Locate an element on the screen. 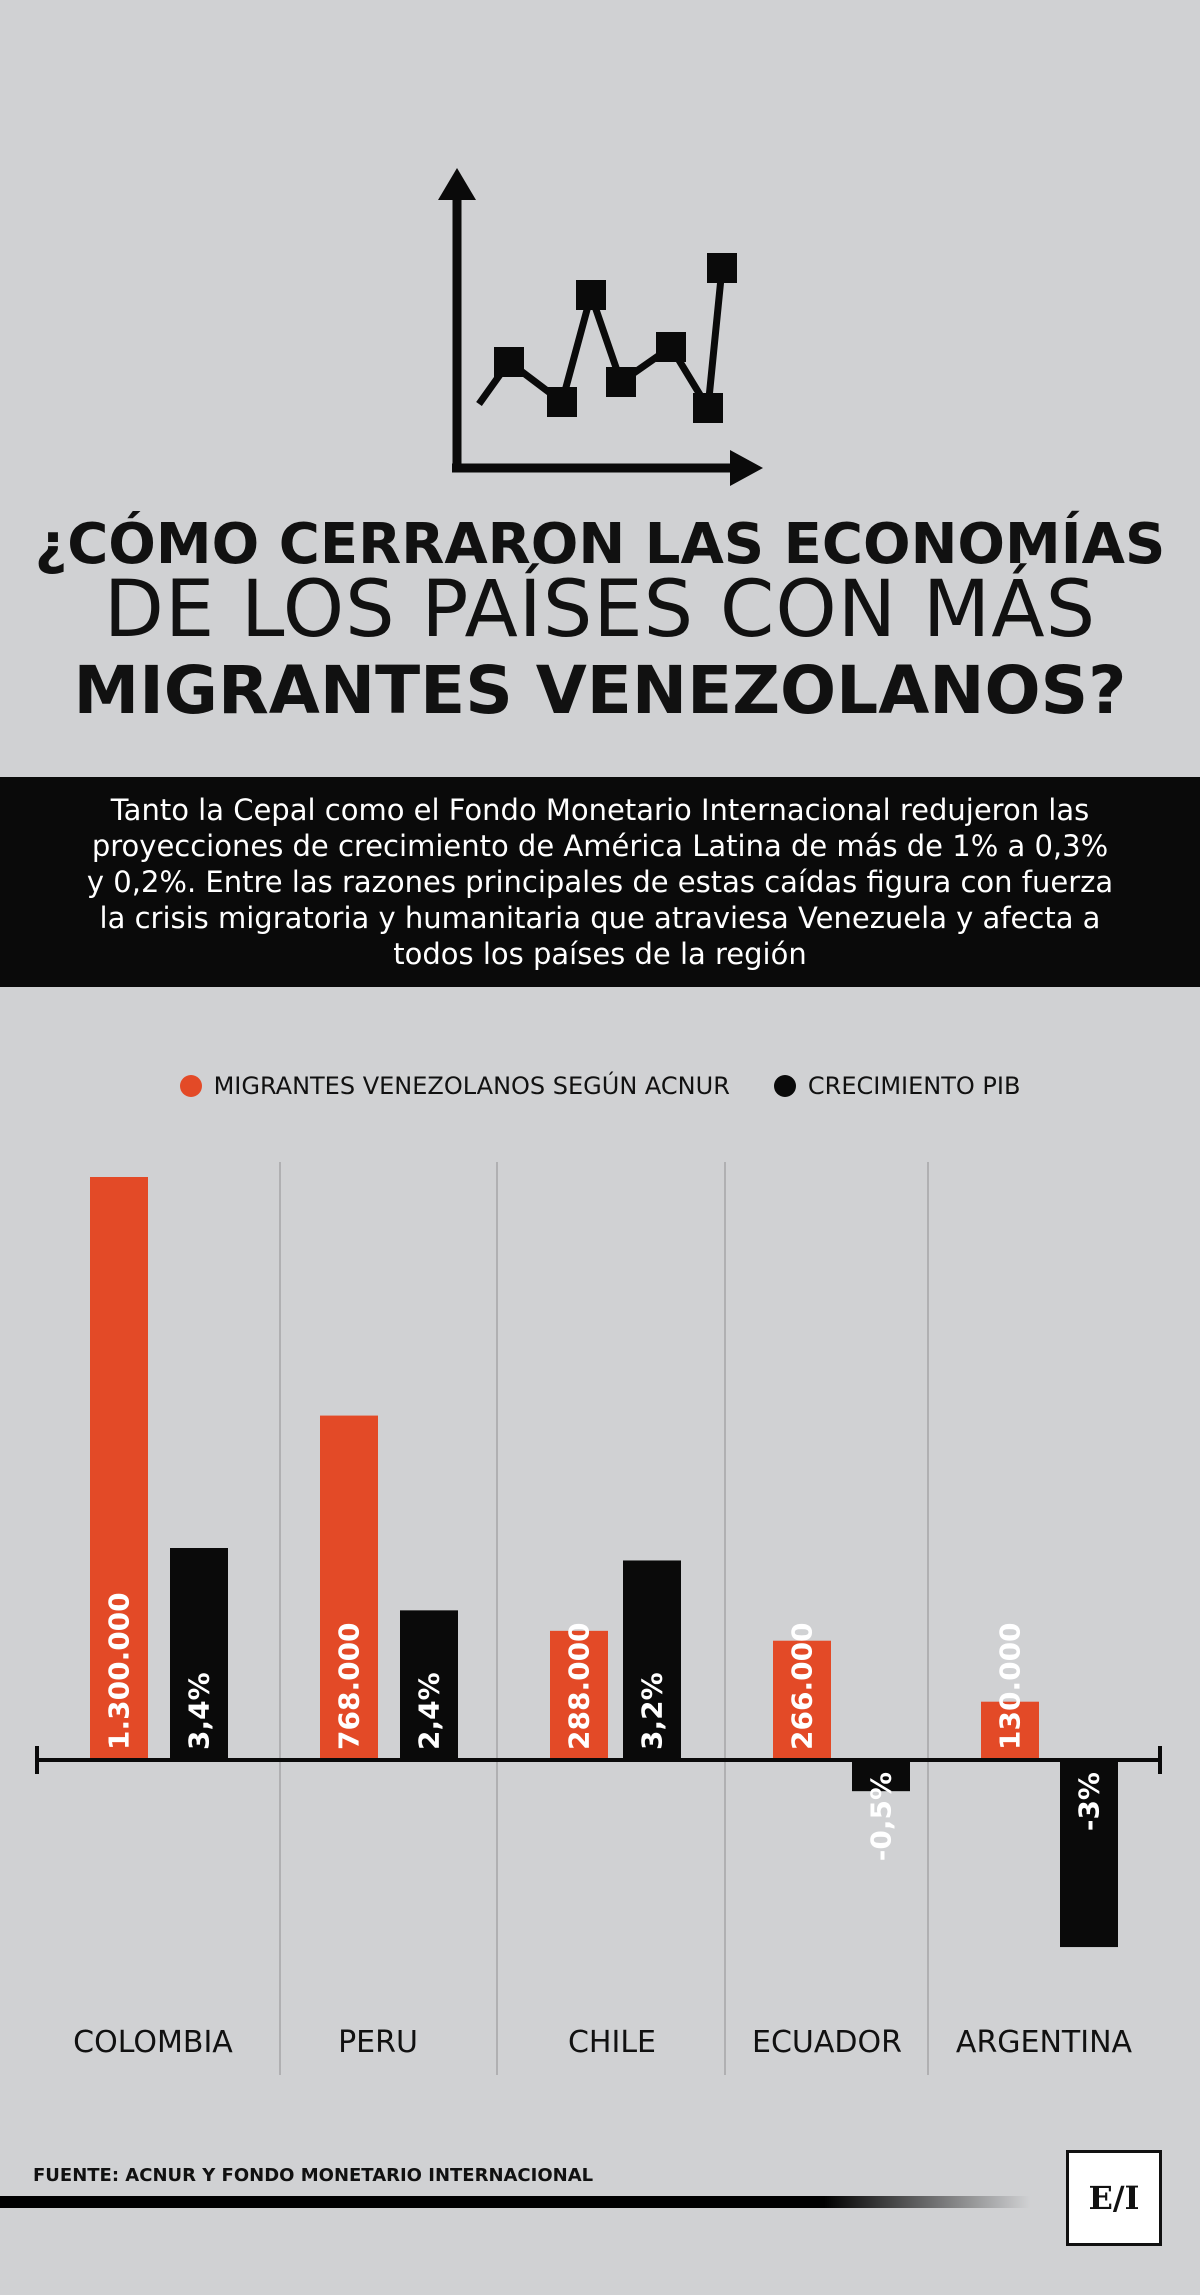 Image resolution: width=1200 pixels, height=2295 pixels. title-line-2: DE LOS PAÍSES CON MÁS is located at coordinates (600, 610).